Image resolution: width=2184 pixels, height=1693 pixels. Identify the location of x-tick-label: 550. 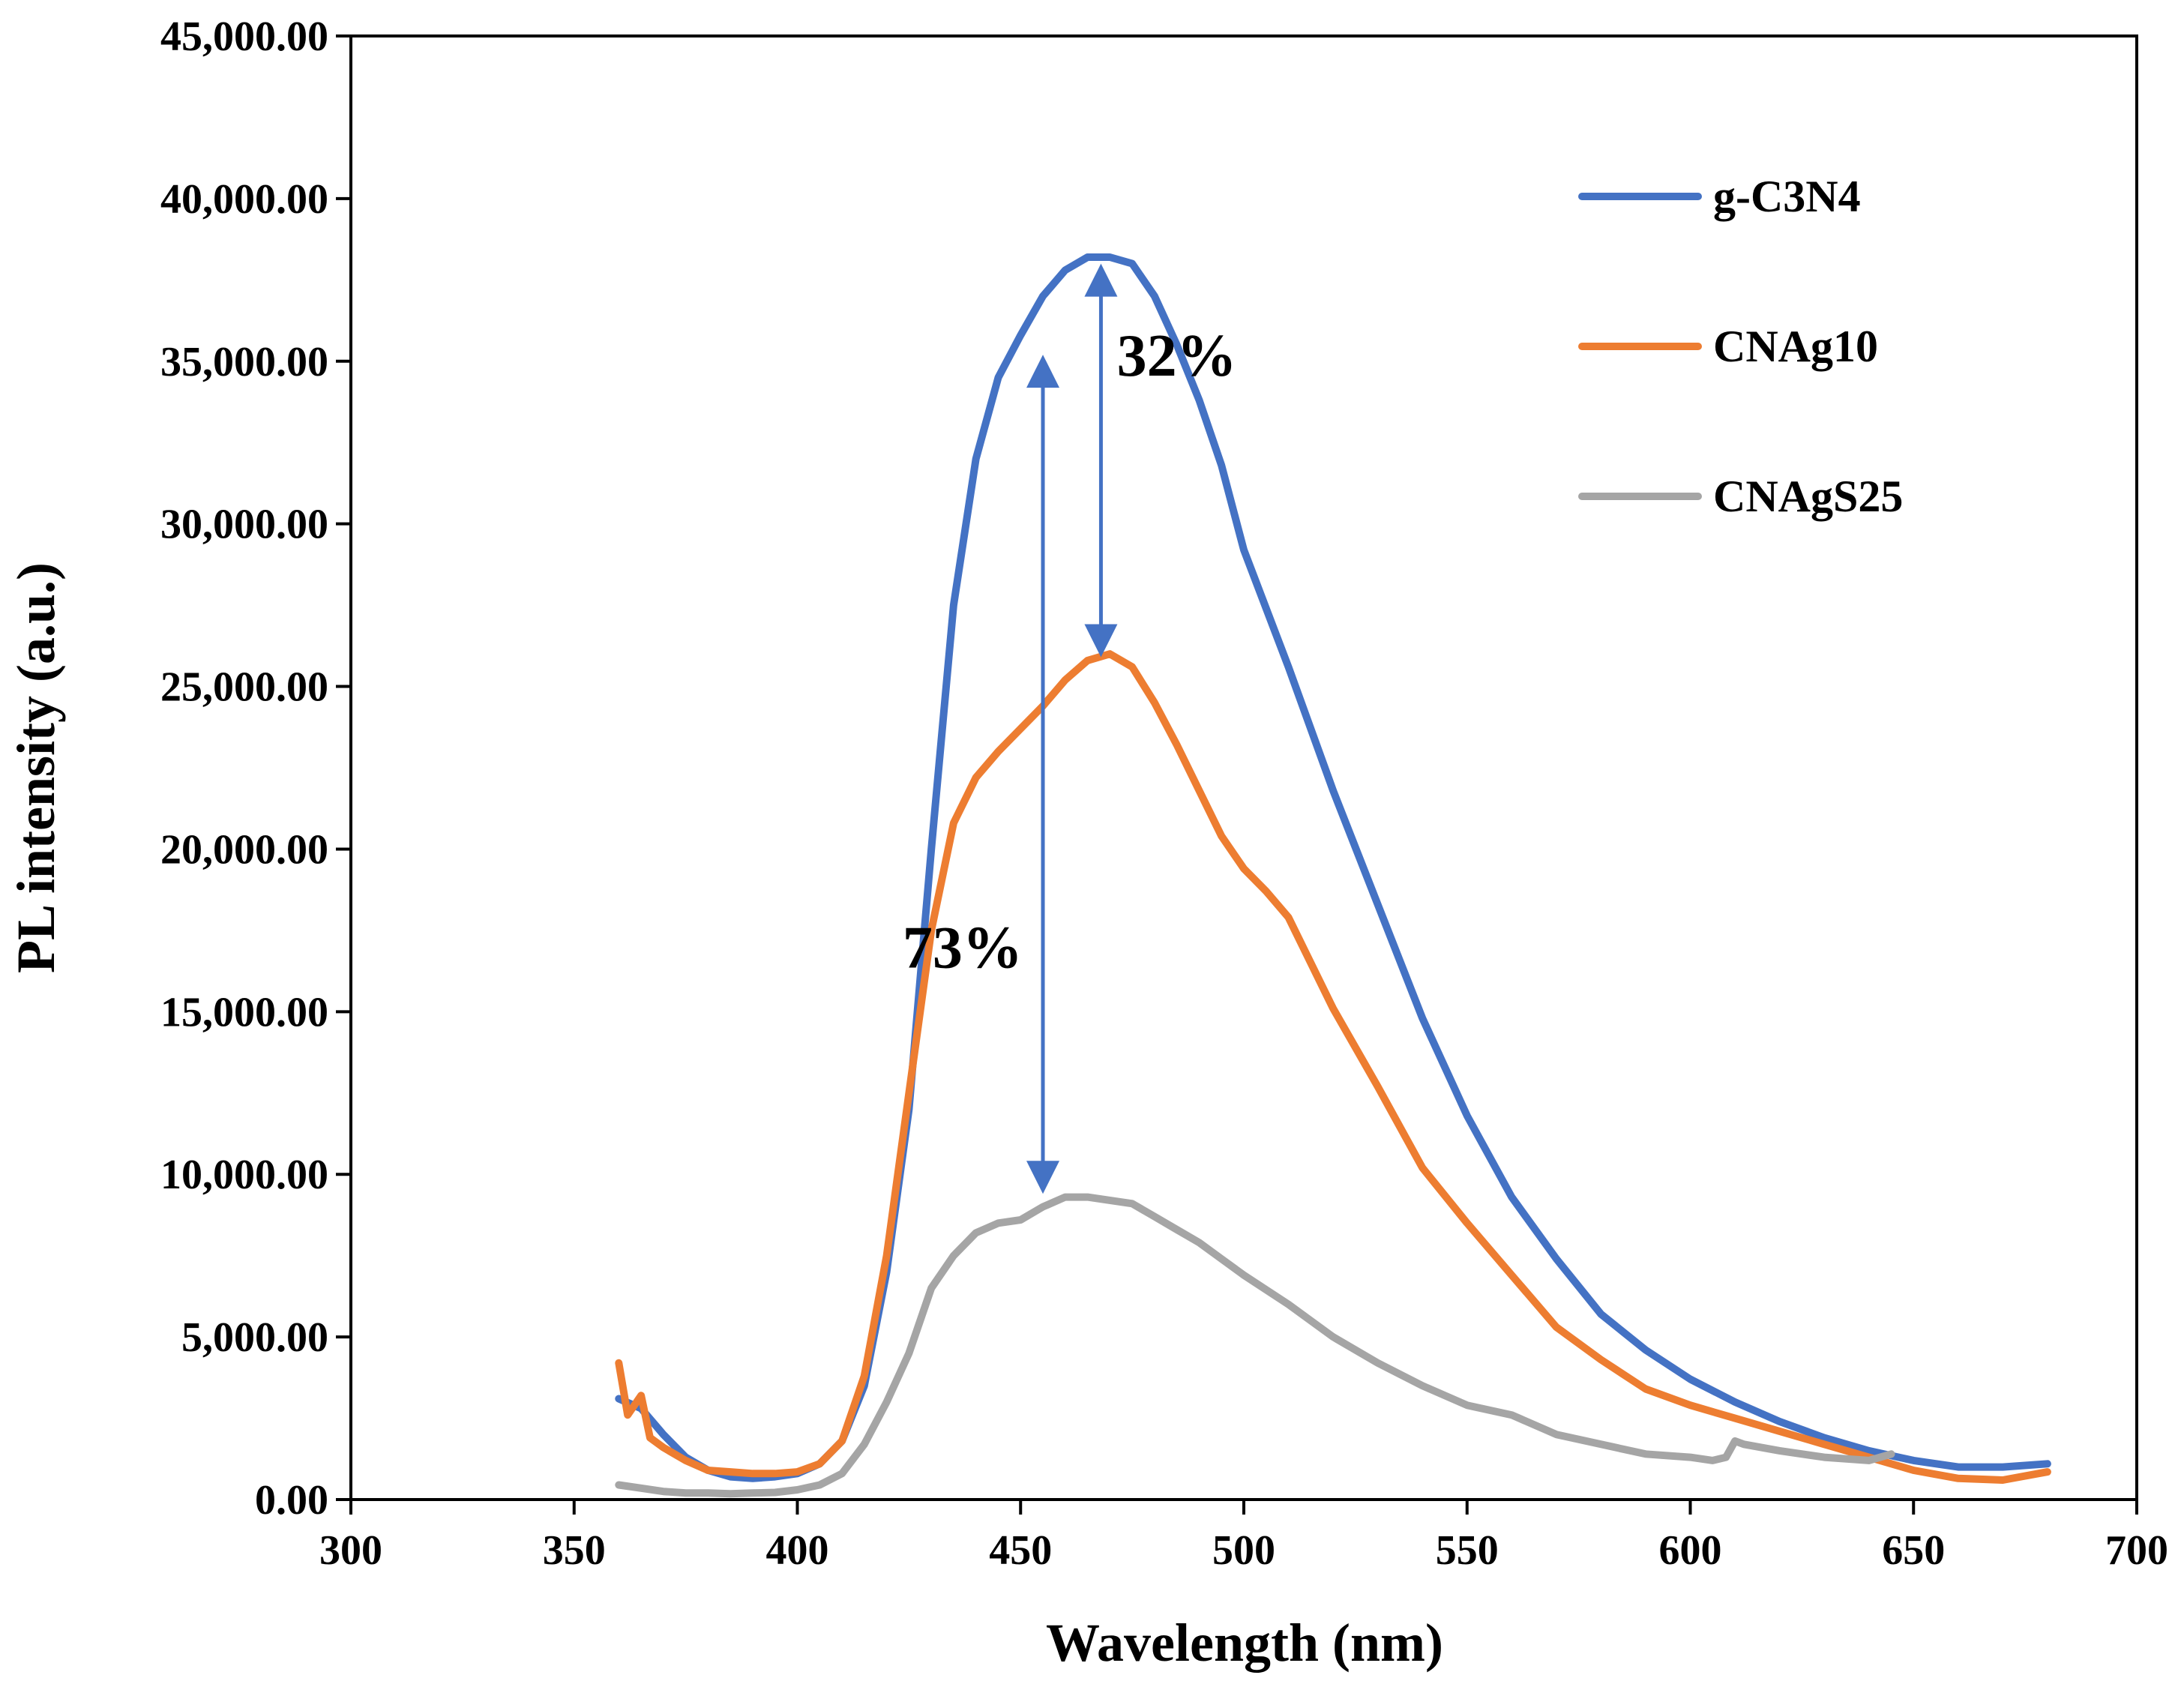
(1467, 1550).